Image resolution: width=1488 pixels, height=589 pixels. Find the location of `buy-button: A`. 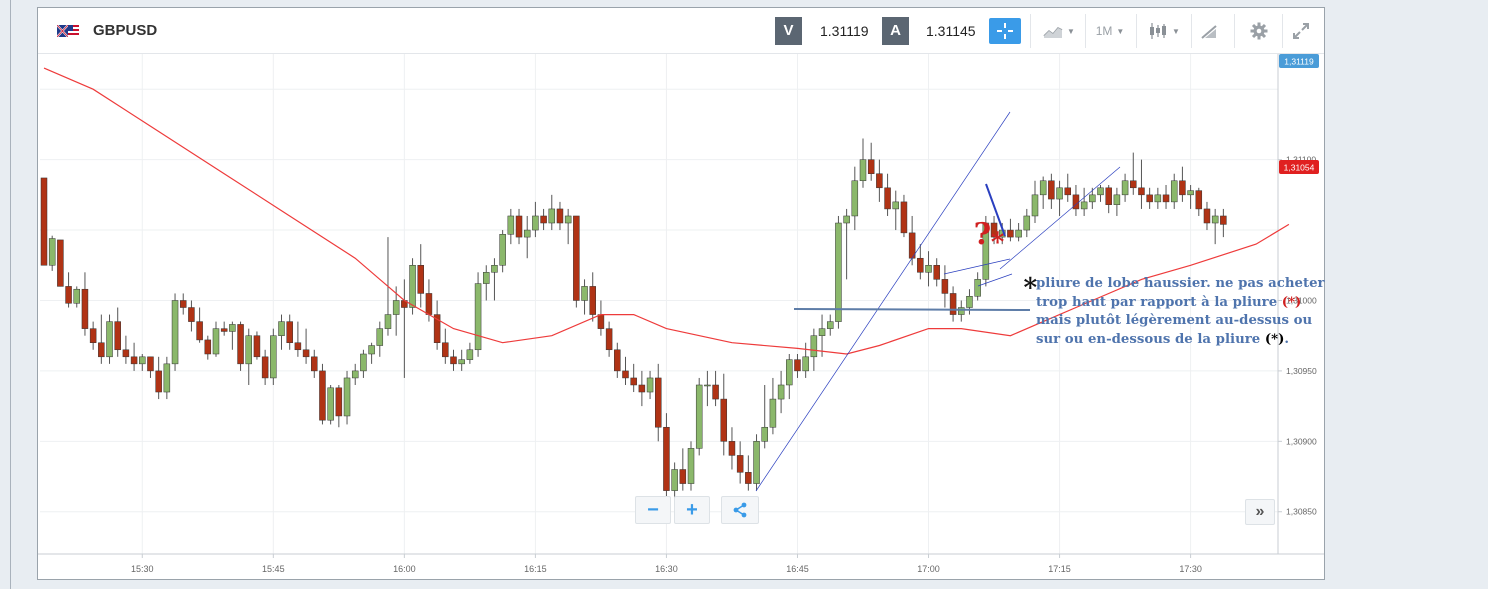

buy-button: A is located at coordinates (895, 31).